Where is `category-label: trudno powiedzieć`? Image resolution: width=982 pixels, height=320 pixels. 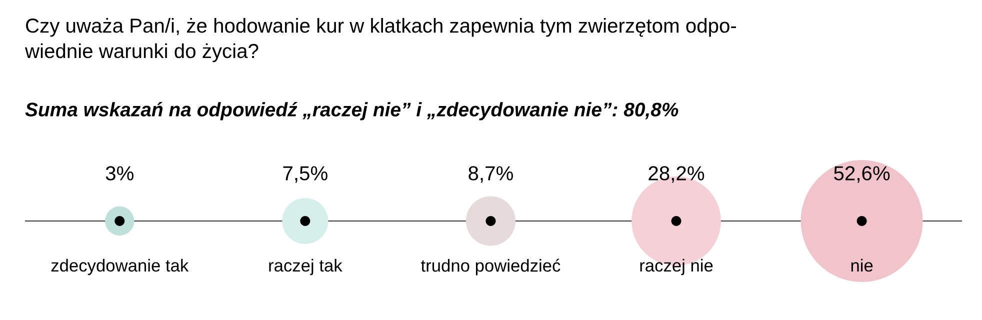
category-label: trudno powiedzieć is located at coordinates (490, 267).